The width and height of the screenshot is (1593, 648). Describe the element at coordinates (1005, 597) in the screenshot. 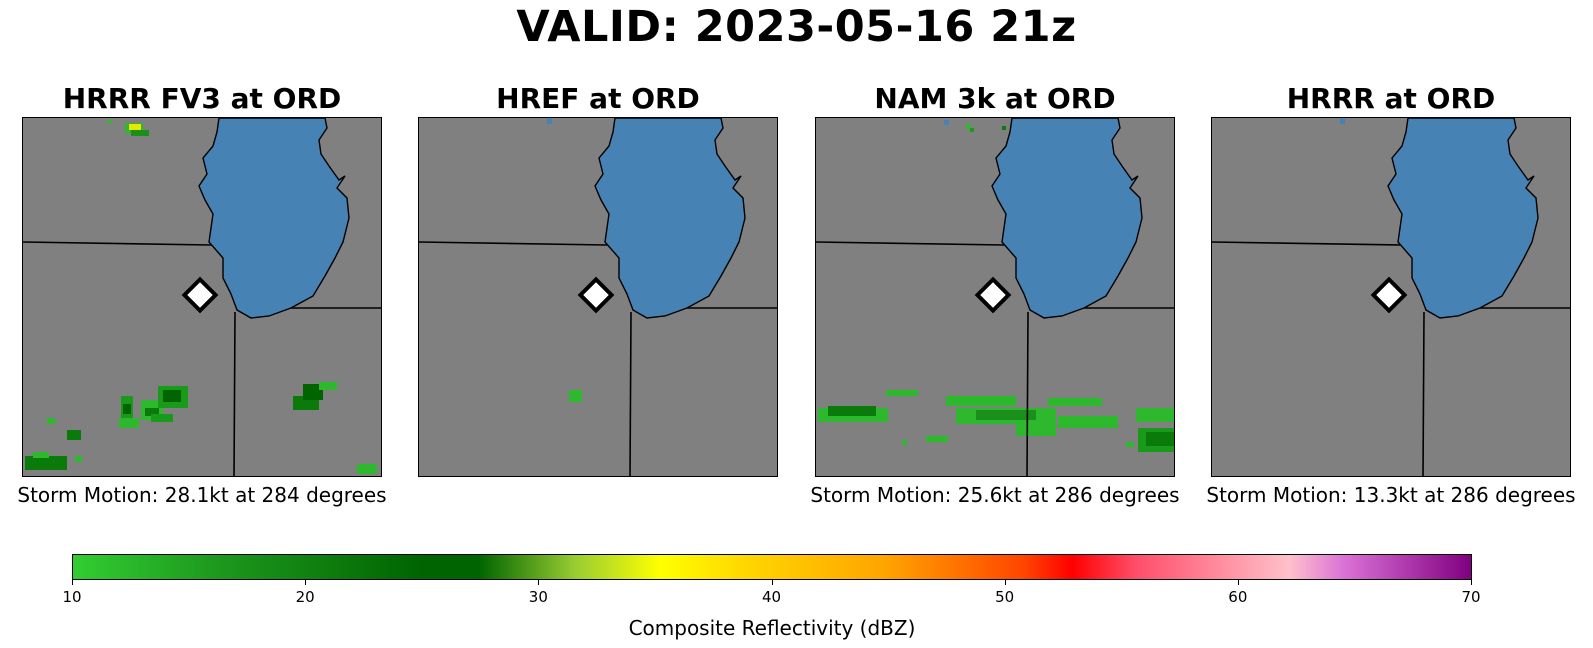

I see `colorbar-tick-label: 50` at that location.